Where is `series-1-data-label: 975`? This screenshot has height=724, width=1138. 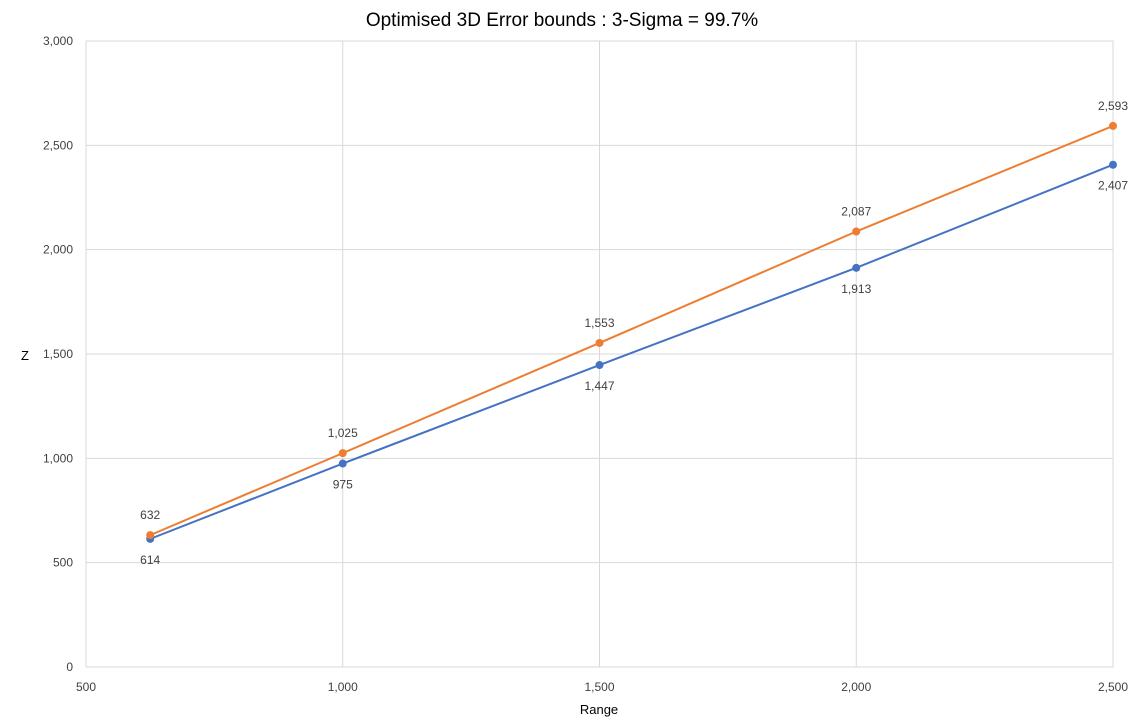
series-1-data-label: 975 is located at coordinates (343, 485).